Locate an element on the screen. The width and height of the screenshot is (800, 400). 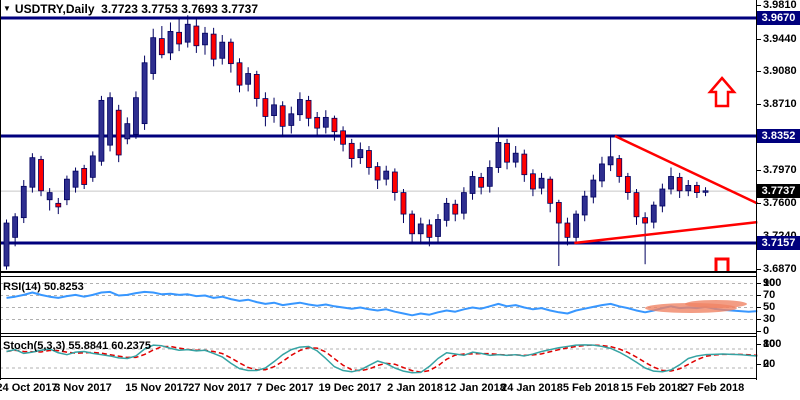
symbol-dropdown-icon: ▼ is located at coordinates (7, 8).